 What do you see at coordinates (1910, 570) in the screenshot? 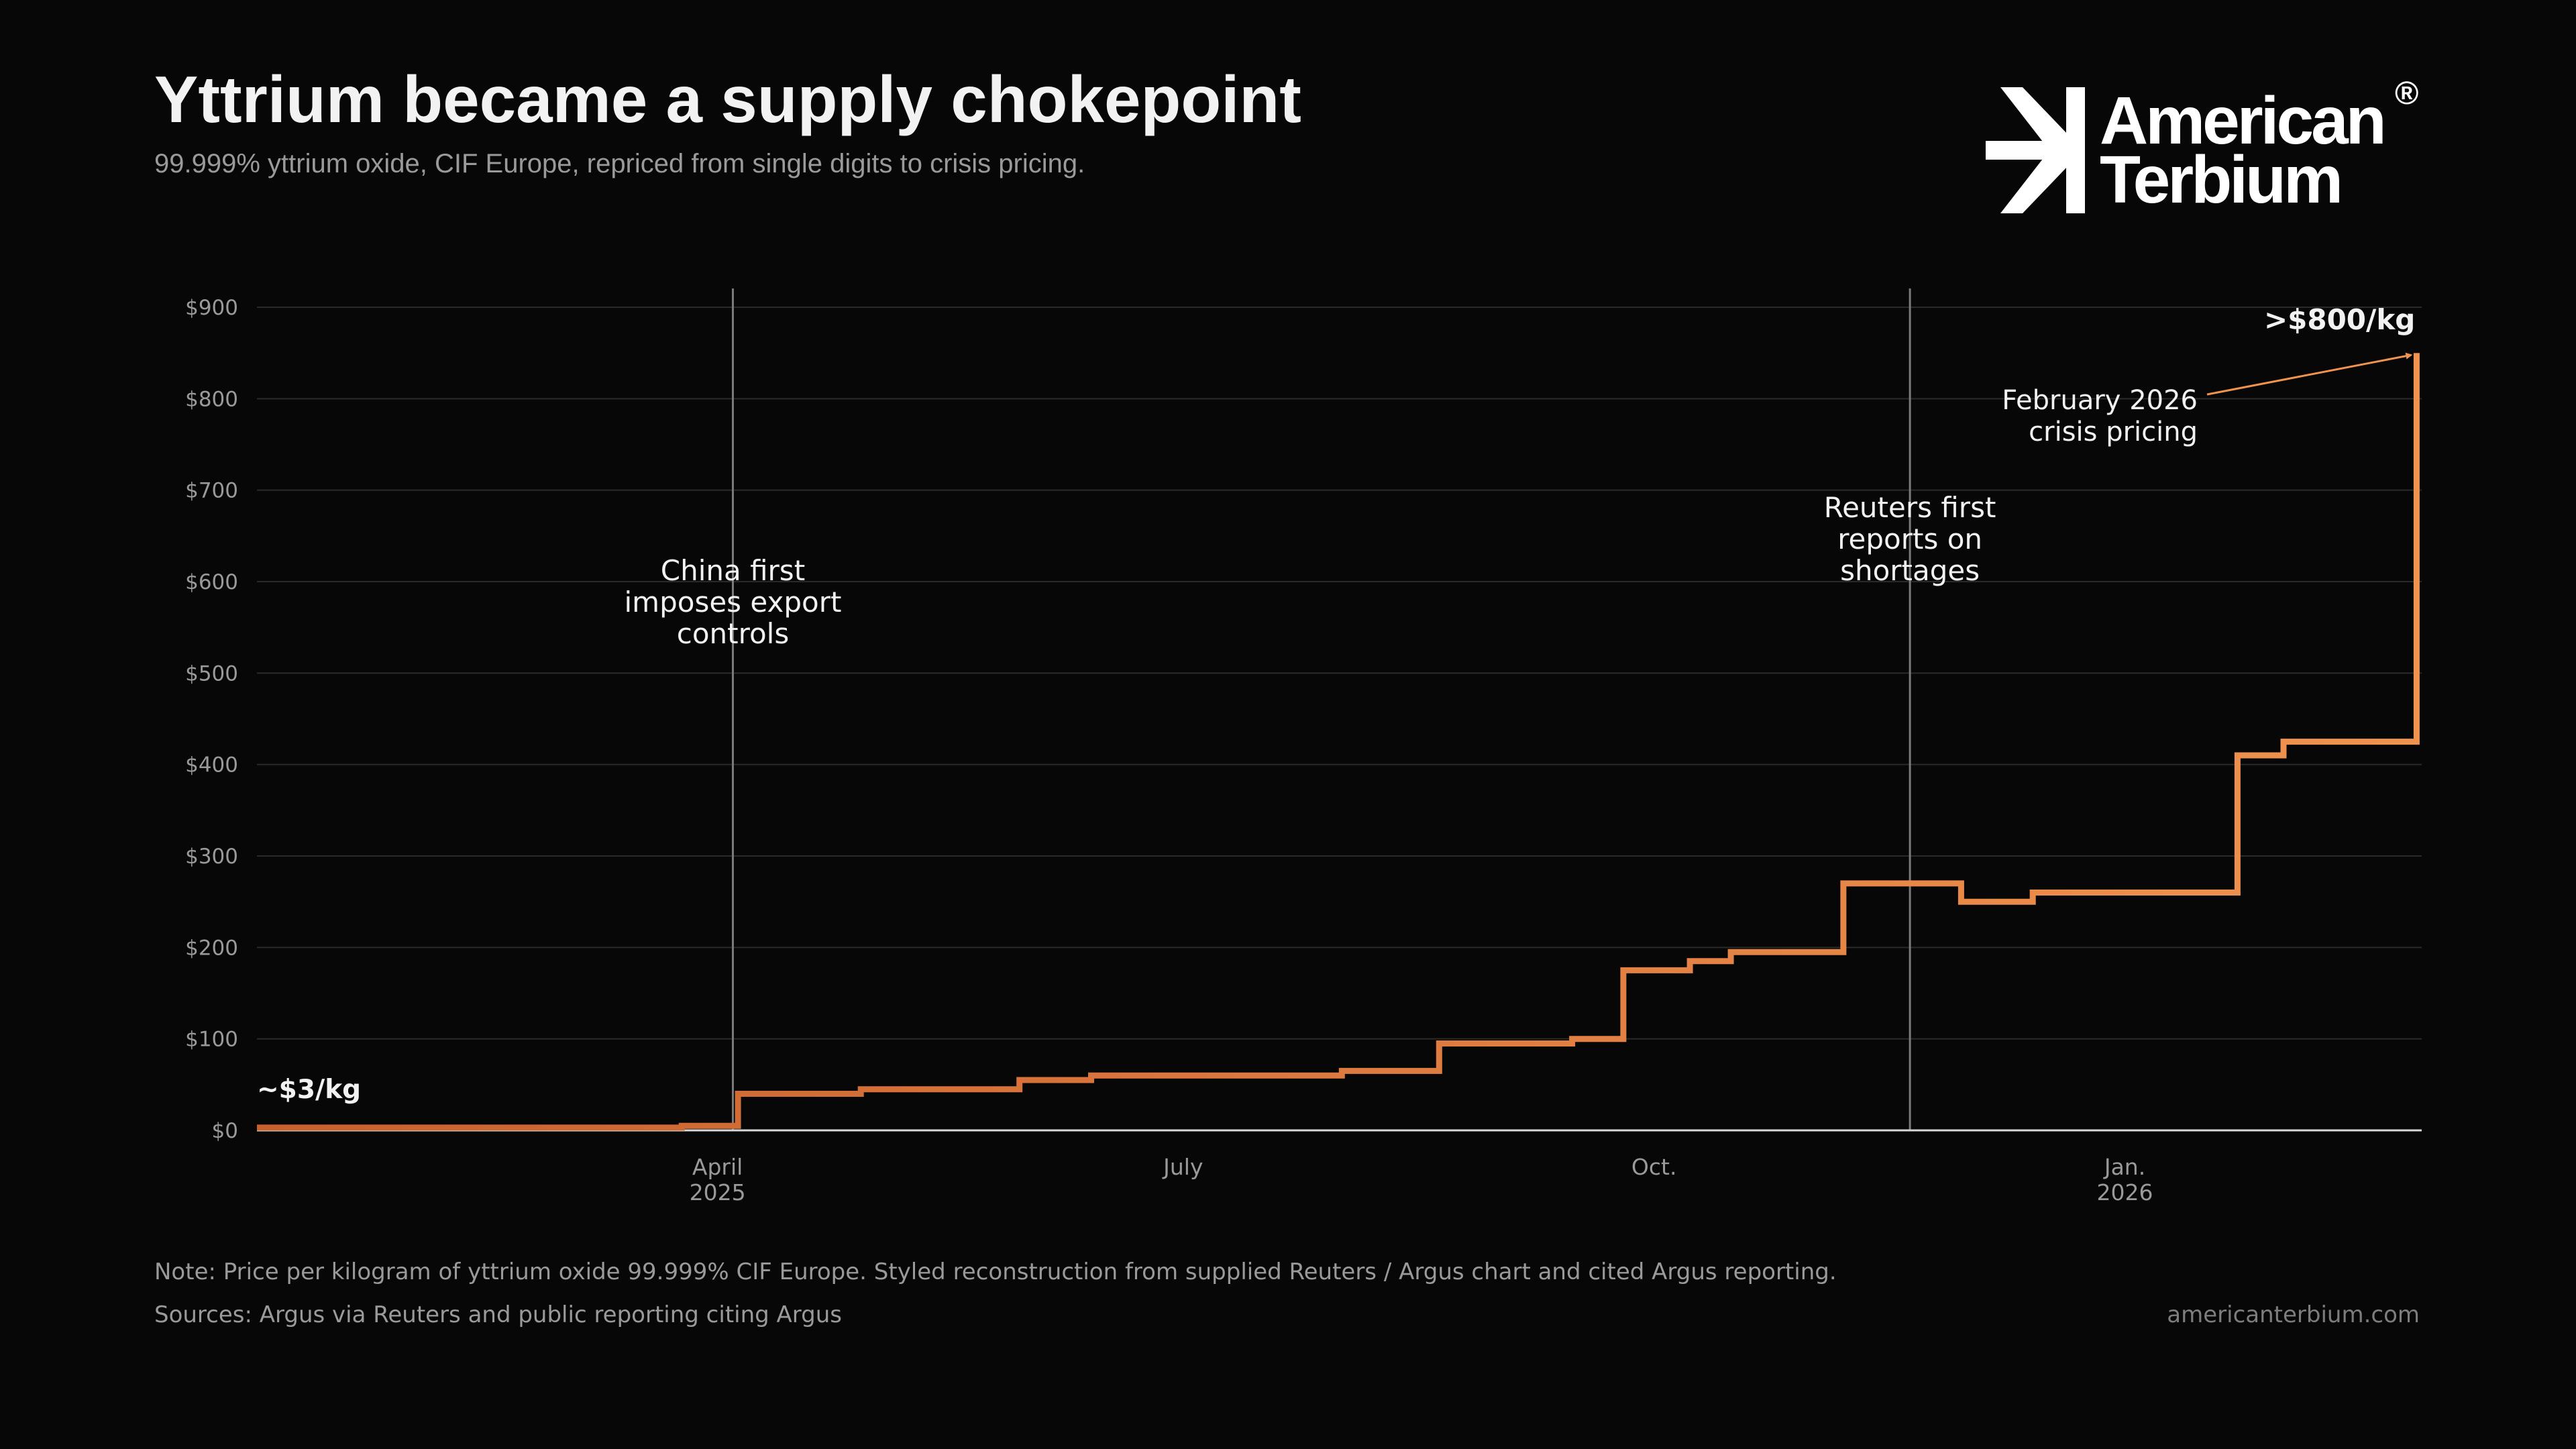
I see `event-label: shortages` at bounding box center [1910, 570].